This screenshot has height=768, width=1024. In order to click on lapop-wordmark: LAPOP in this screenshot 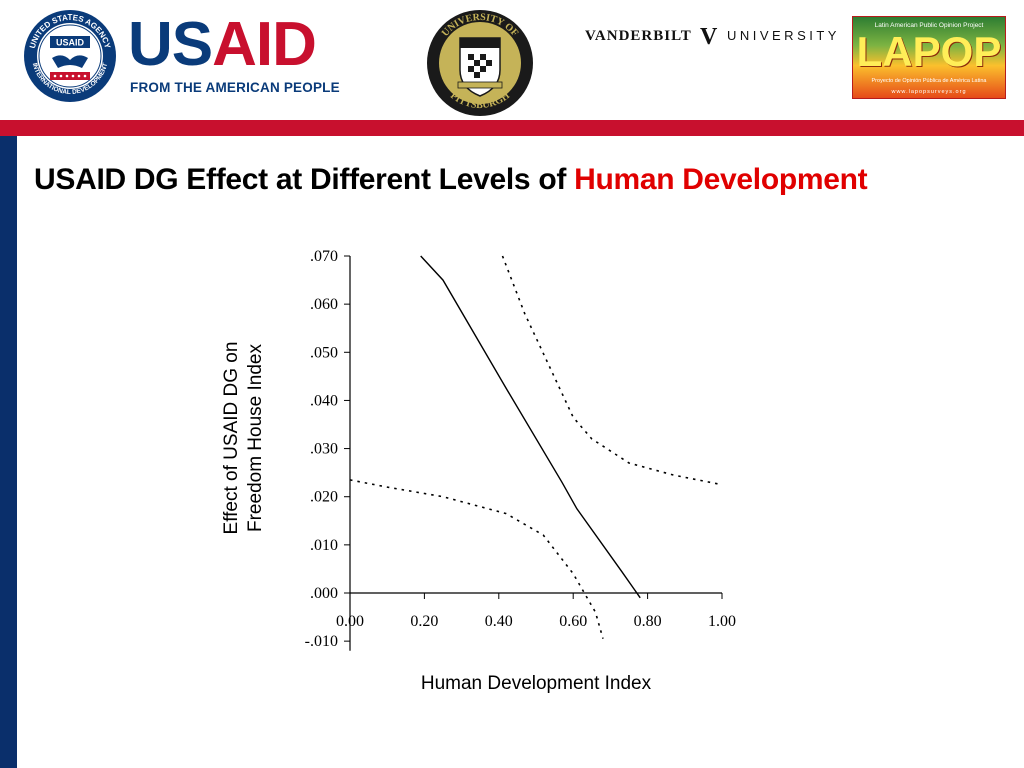, I will do `click(929, 51)`.